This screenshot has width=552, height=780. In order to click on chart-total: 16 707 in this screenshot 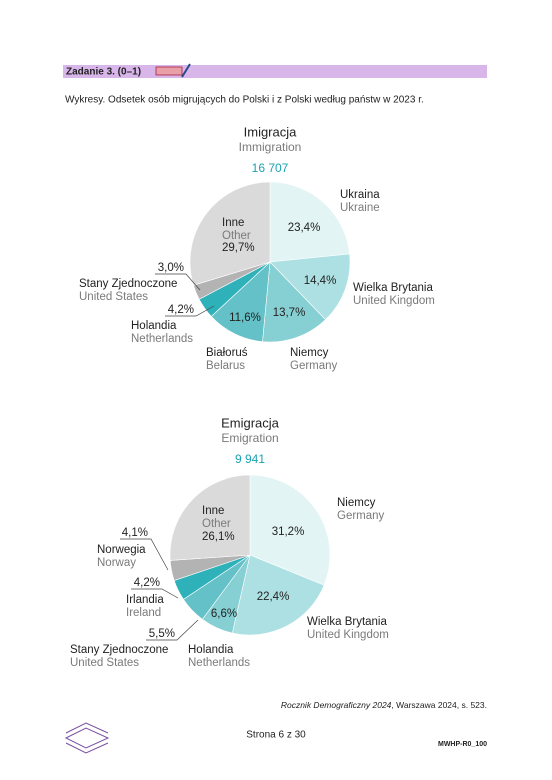, I will do `click(270, 168)`.